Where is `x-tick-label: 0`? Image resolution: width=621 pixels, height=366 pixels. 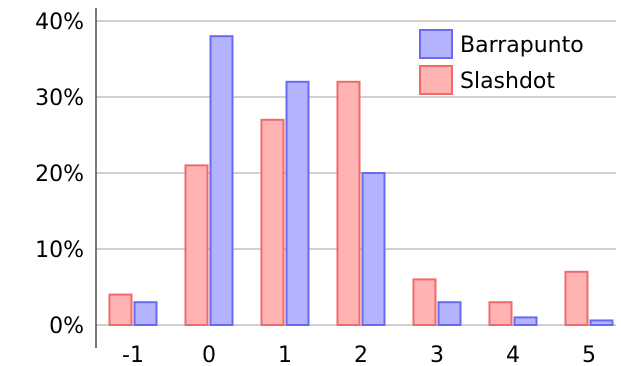 x-tick-label: 0 is located at coordinates (209, 354).